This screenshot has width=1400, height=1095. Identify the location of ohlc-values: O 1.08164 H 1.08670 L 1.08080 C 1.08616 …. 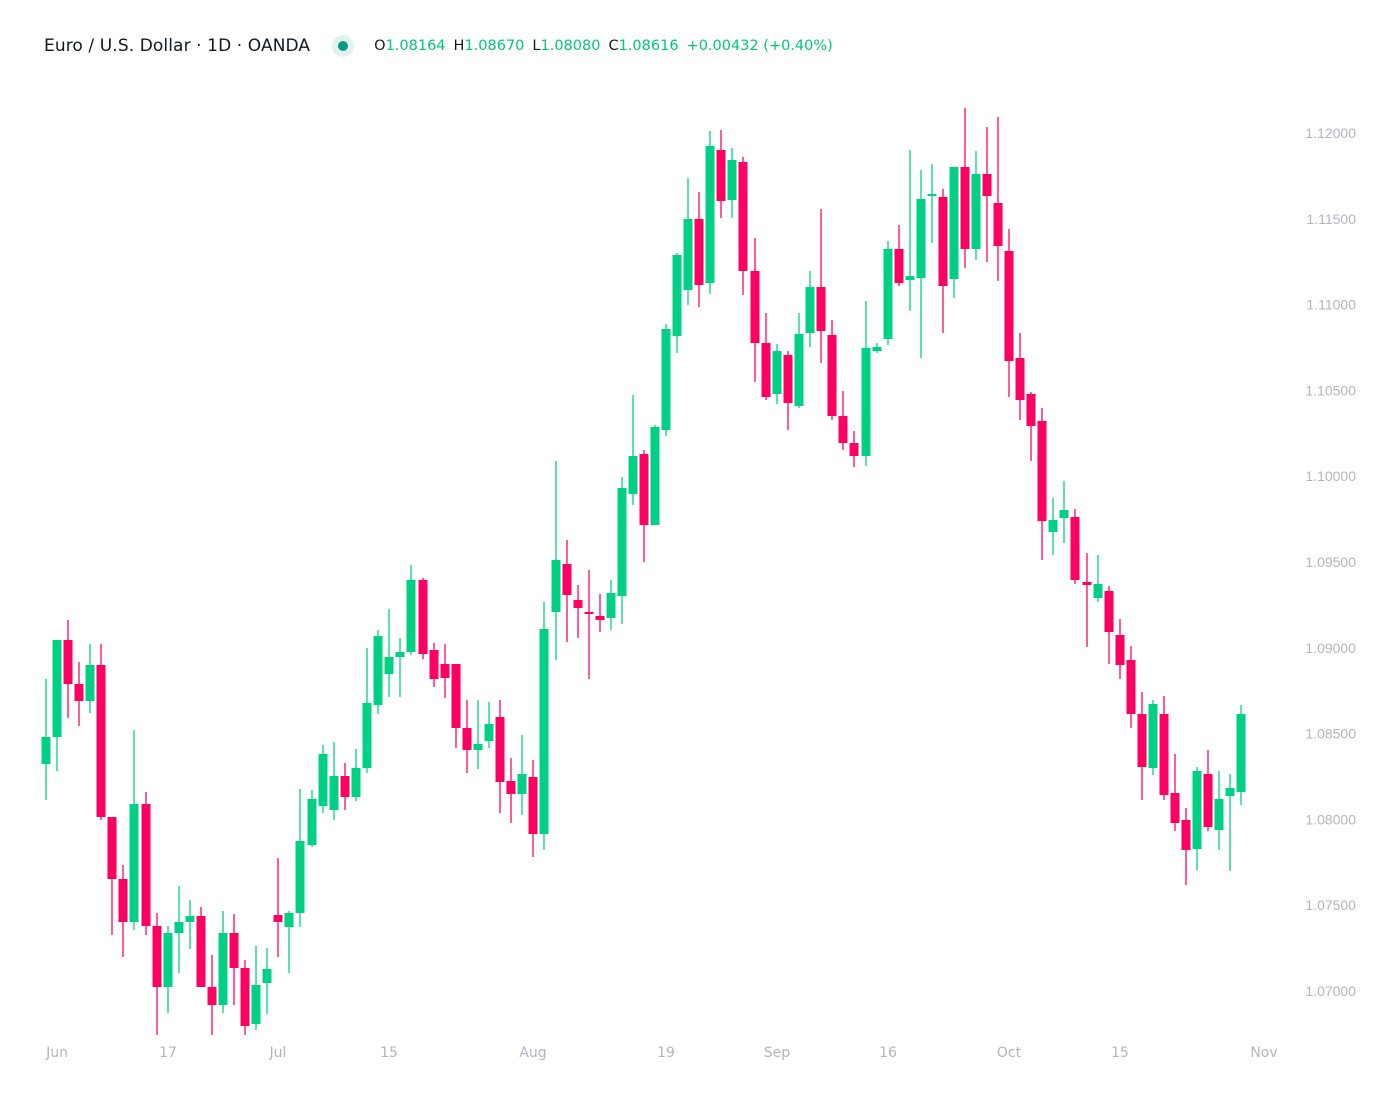
(603, 46).